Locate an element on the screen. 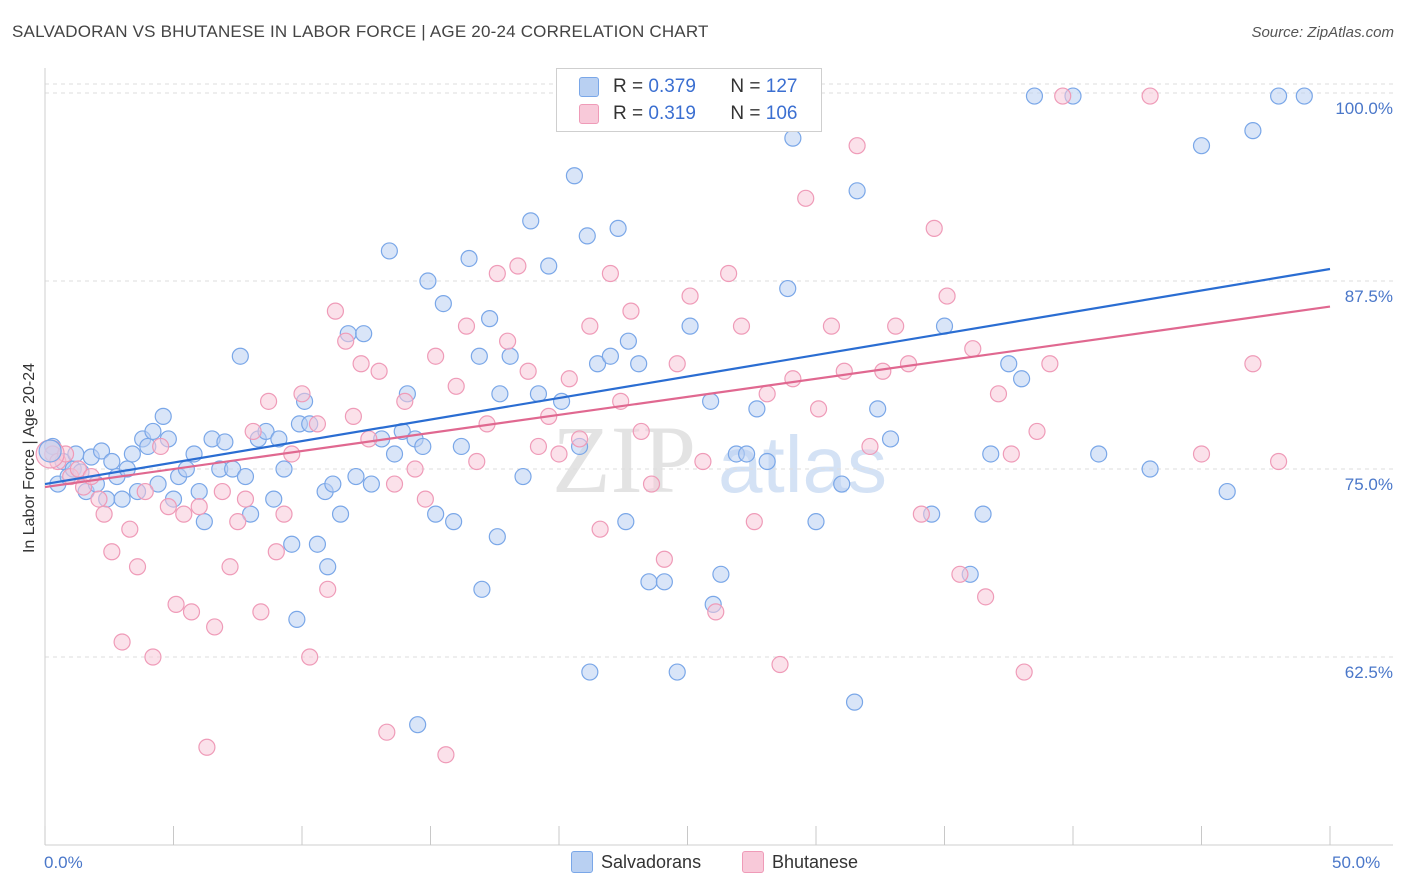 Image resolution: width=1406 pixels, height=892 pixels. n-label: N = is located at coordinates (745, 86).